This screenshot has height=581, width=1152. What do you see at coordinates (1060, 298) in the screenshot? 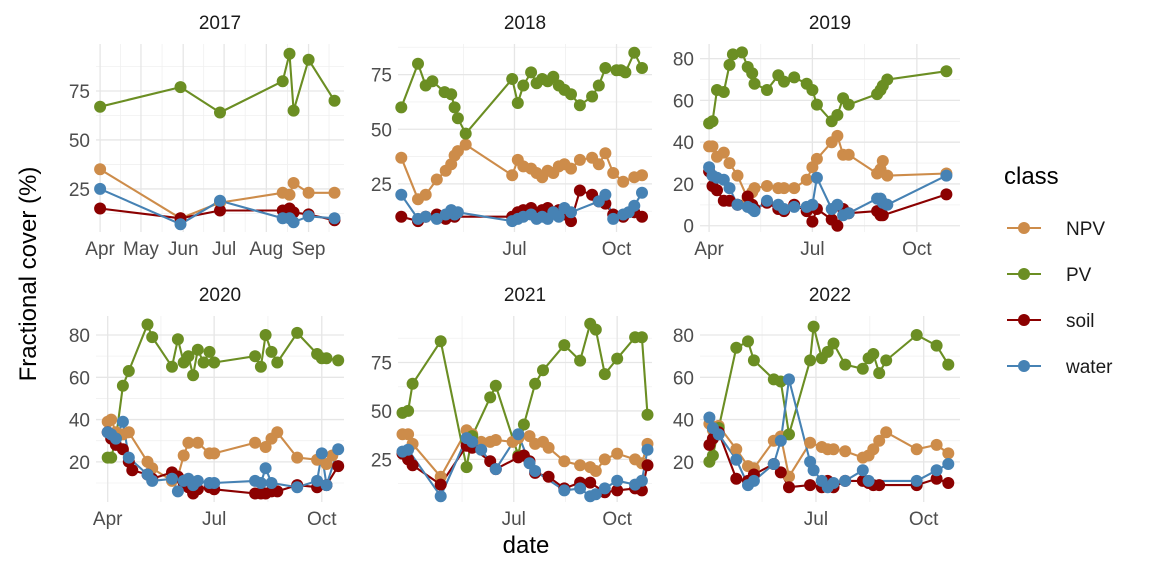
I see `legend-items: NPV PV soil water` at bounding box center [1060, 298].